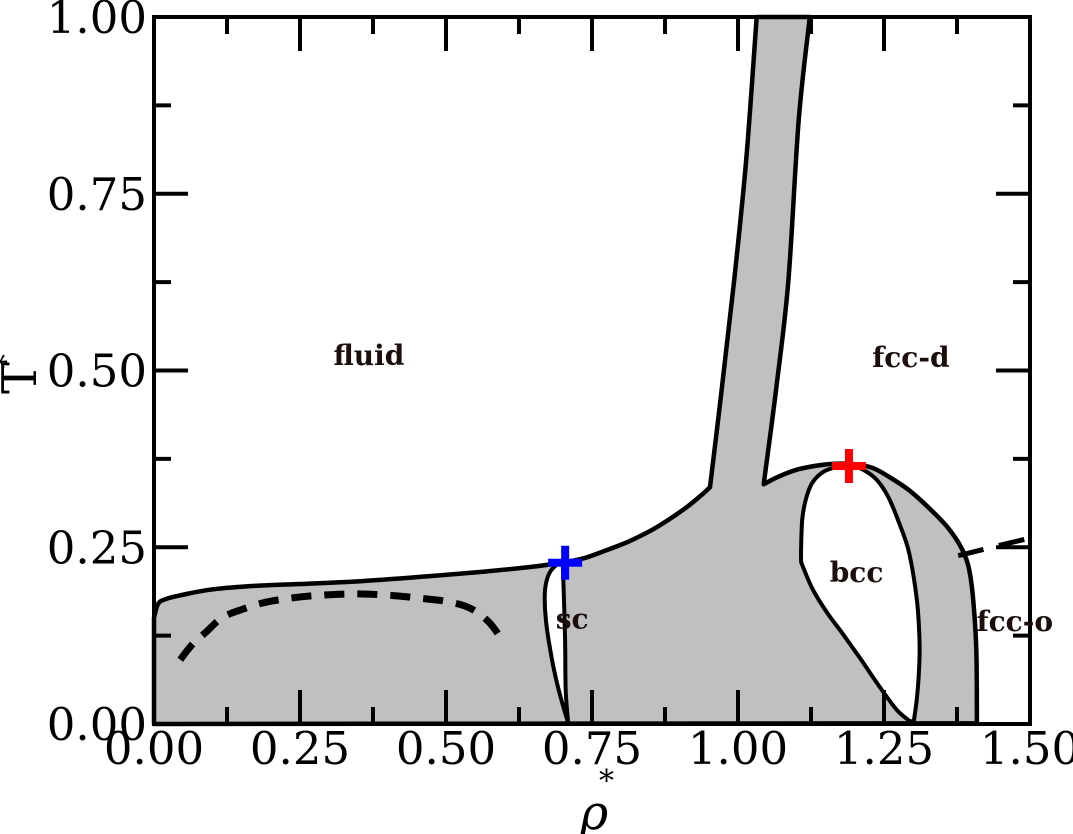 The image size is (1073, 834). I want to click on region-label-fcc-o: fcc-o, so click(1015, 621).